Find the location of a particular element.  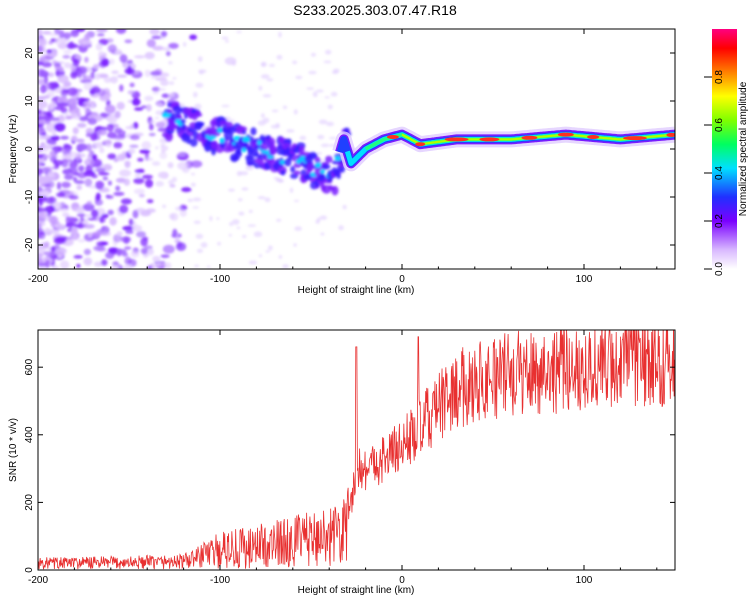

x-tick-label: -200 is located at coordinates (38, 580).